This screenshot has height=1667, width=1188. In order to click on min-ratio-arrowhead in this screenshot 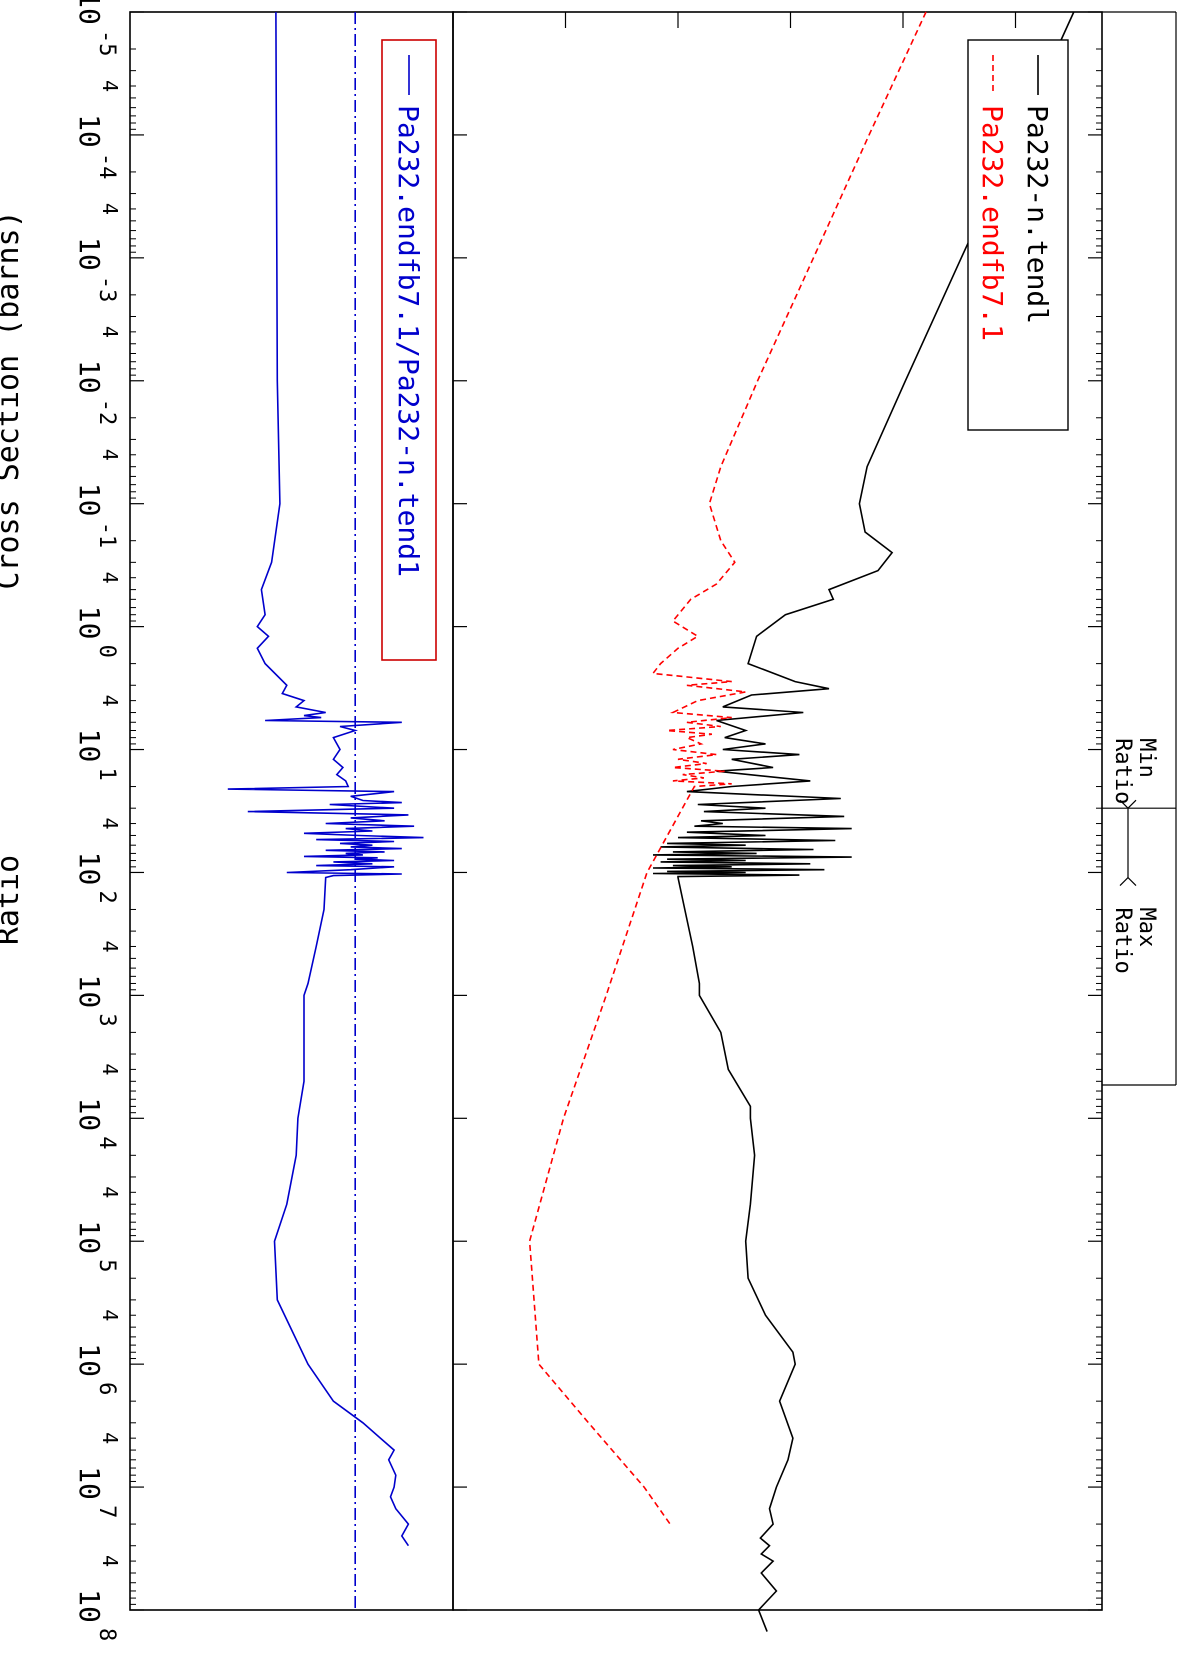, I will do `click(1128, 804)`.